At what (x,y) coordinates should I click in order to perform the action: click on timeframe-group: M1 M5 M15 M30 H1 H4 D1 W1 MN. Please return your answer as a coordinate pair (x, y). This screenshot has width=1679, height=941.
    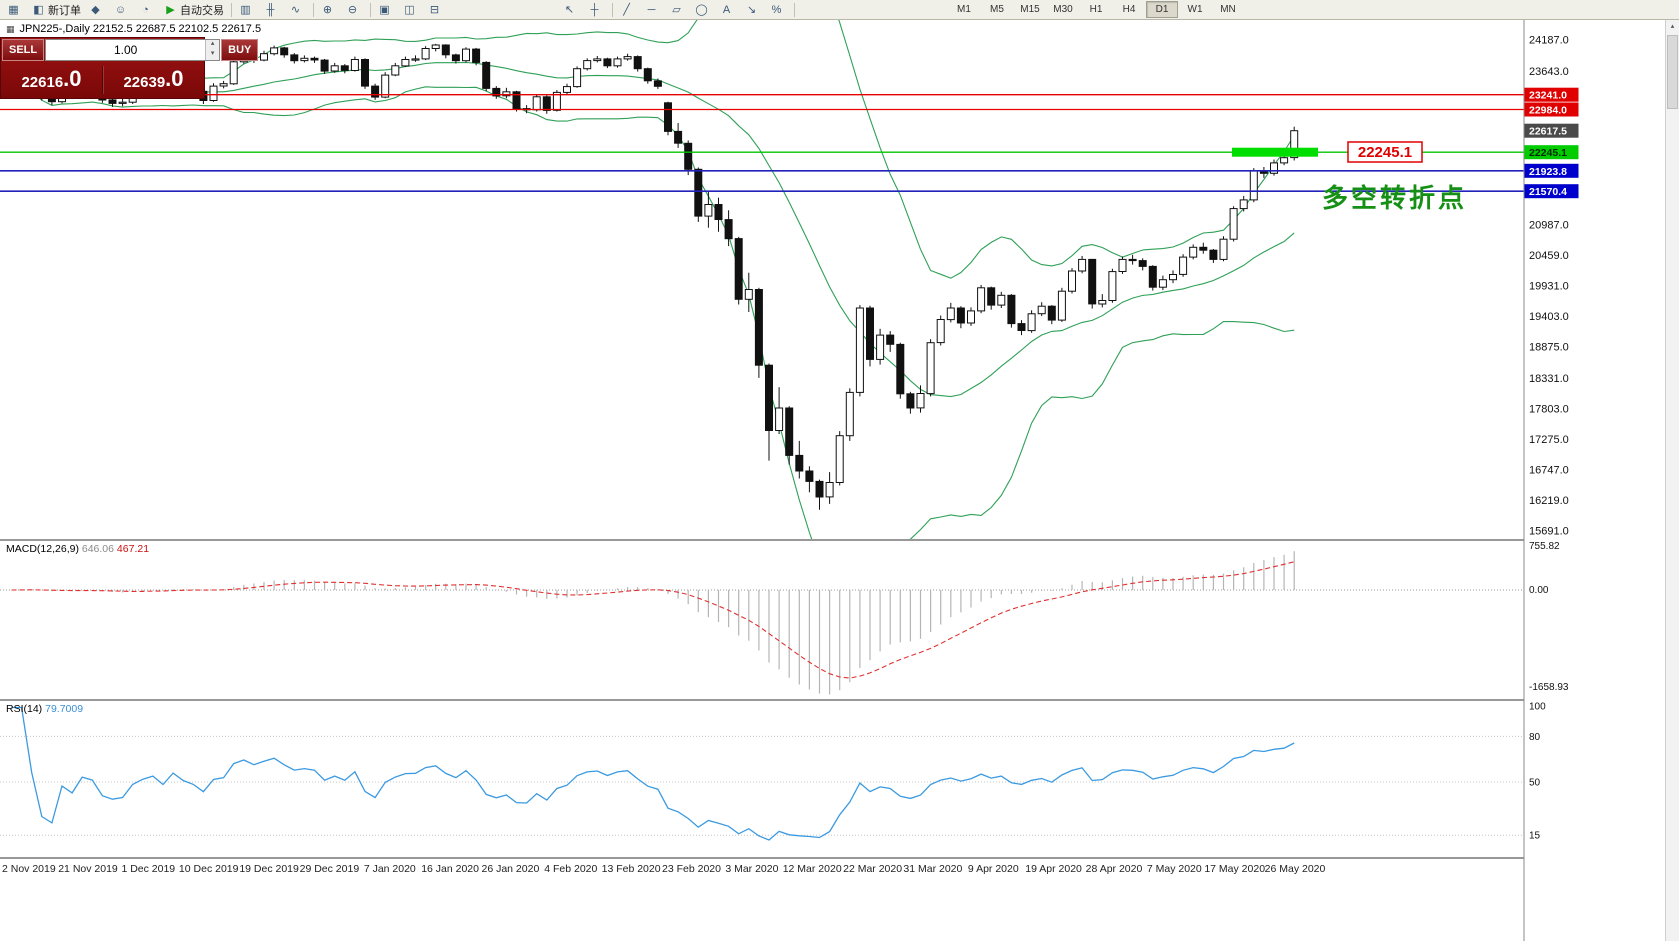
    Looking at the image, I should click on (1096, 9).